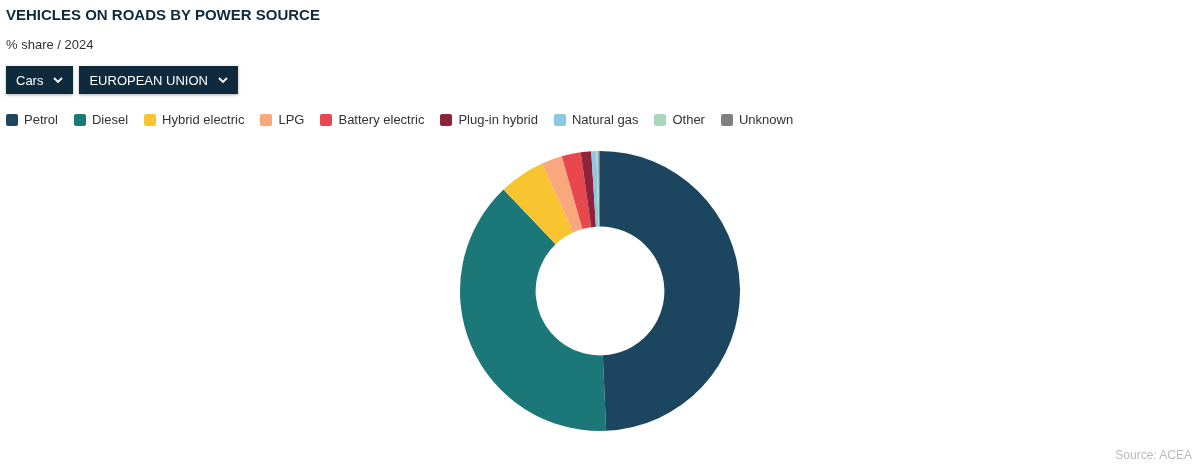 Image resolution: width=1200 pixels, height=471 pixels. Describe the element at coordinates (605, 119) in the screenshot. I see `legend-label: Natural gas` at that location.